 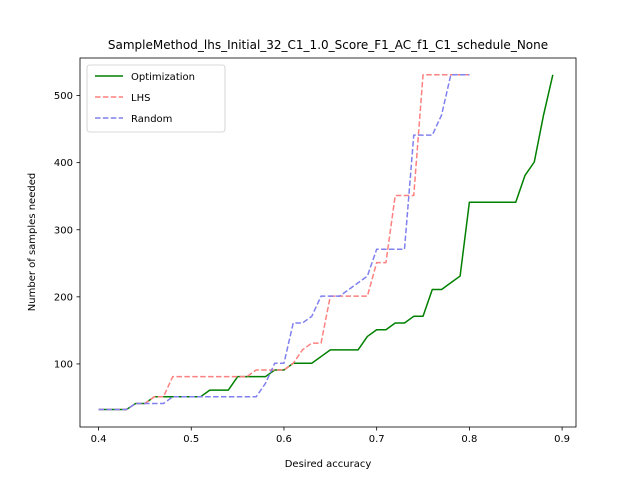 I want to click on x-tick-label: 0.9, so click(x=562, y=439).